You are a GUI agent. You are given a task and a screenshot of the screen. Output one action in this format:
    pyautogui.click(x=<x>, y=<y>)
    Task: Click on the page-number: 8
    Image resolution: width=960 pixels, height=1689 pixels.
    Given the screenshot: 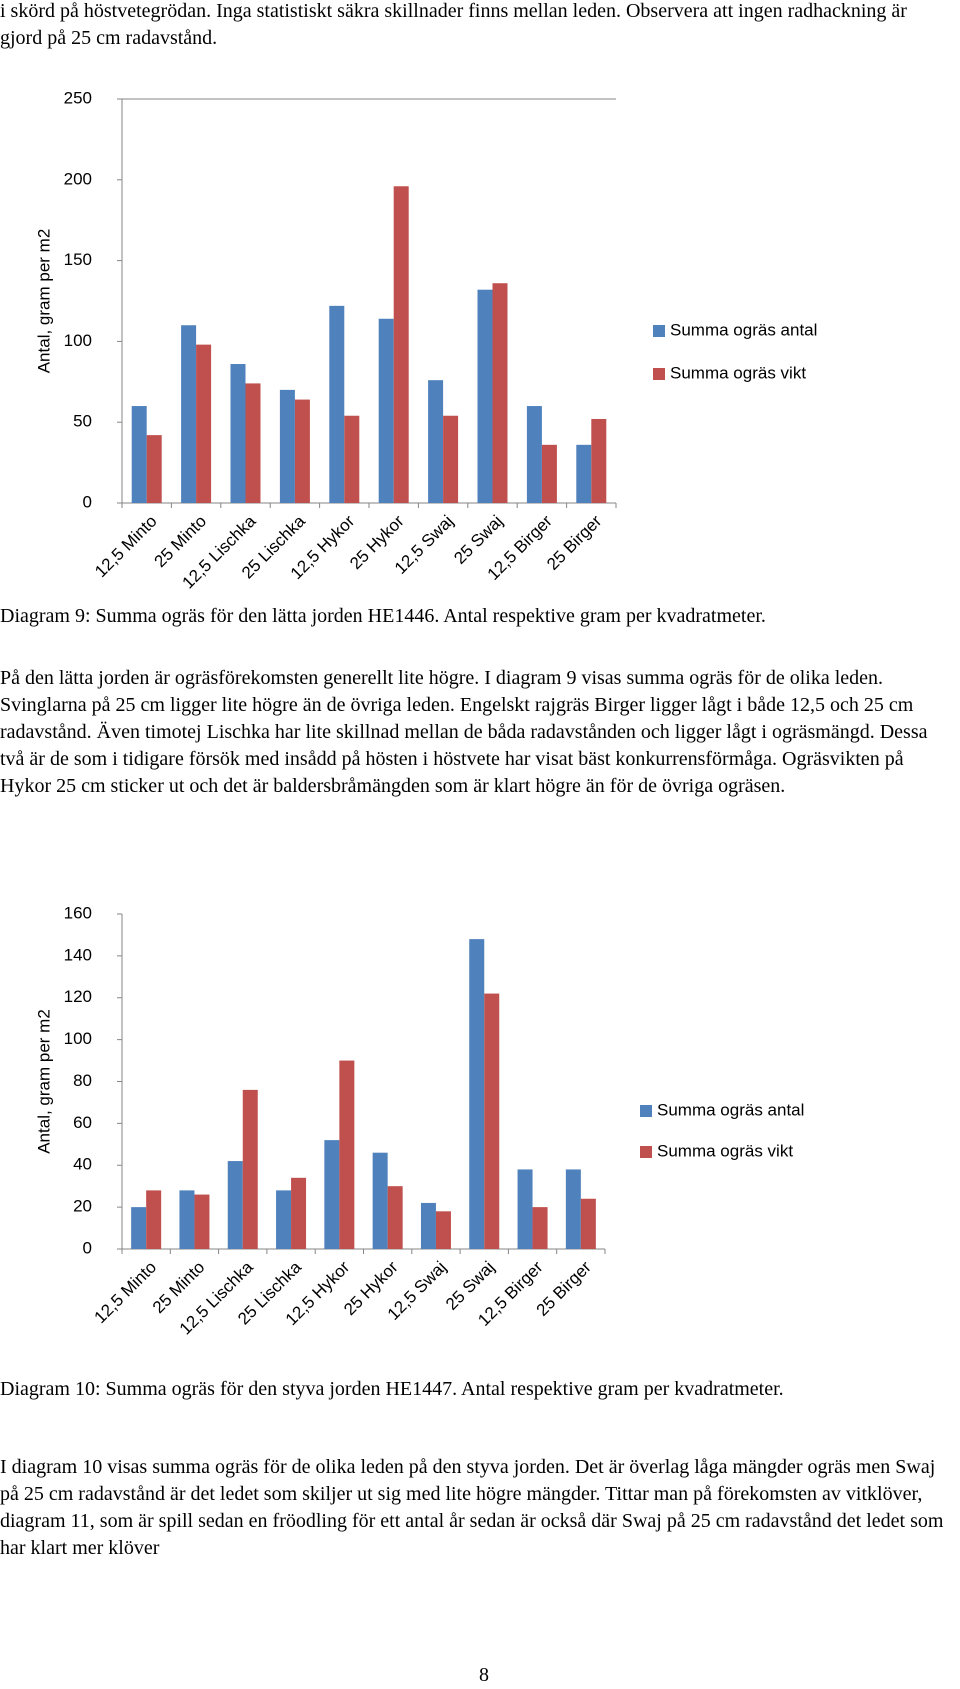 What is the action you would take?
    pyautogui.click(x=484, y=1675)
    